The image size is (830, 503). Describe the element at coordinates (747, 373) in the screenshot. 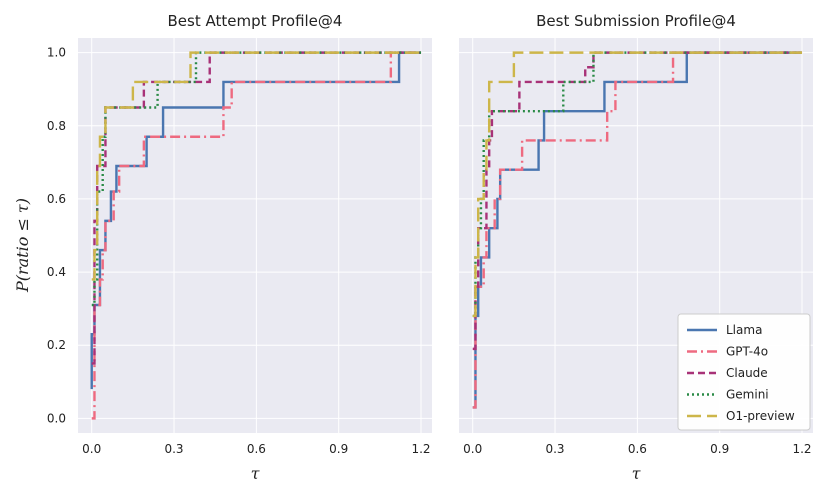

I see `legend-label: Claude` at that location.